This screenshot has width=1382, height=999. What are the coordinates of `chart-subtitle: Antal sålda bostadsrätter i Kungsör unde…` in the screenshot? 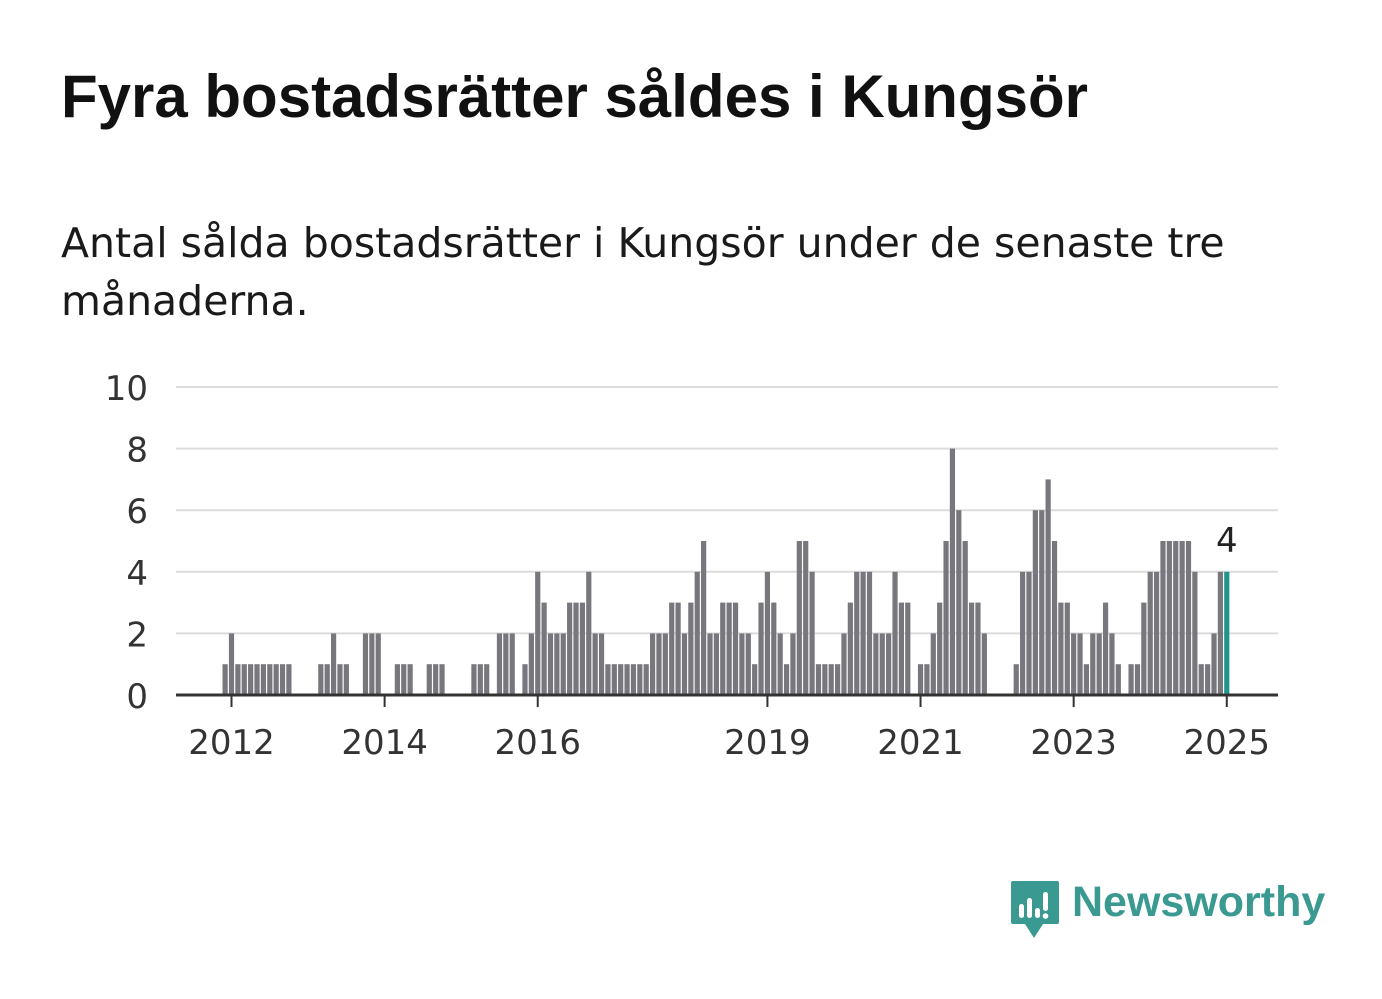 It's located at (643, 272).